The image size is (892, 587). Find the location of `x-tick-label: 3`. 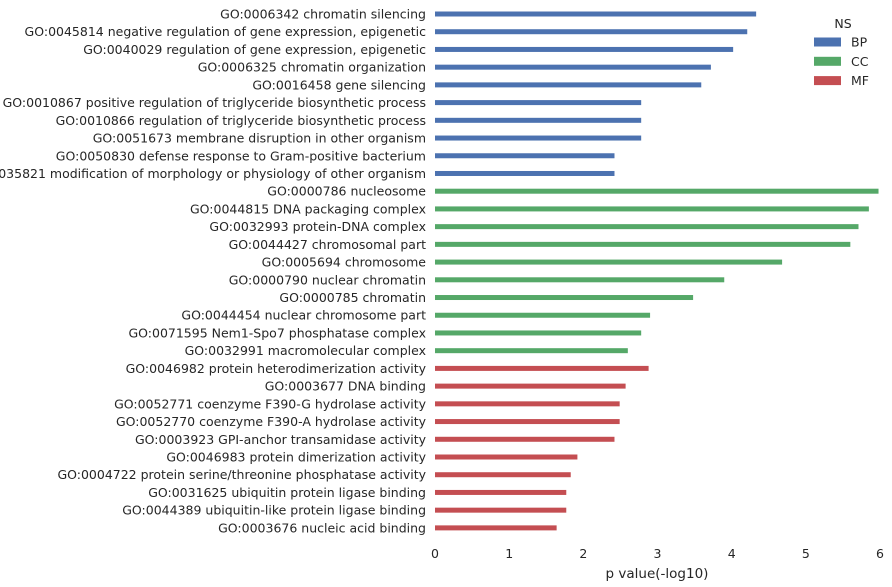

x-tick-label: 3 is located at coordinates (658, 553).